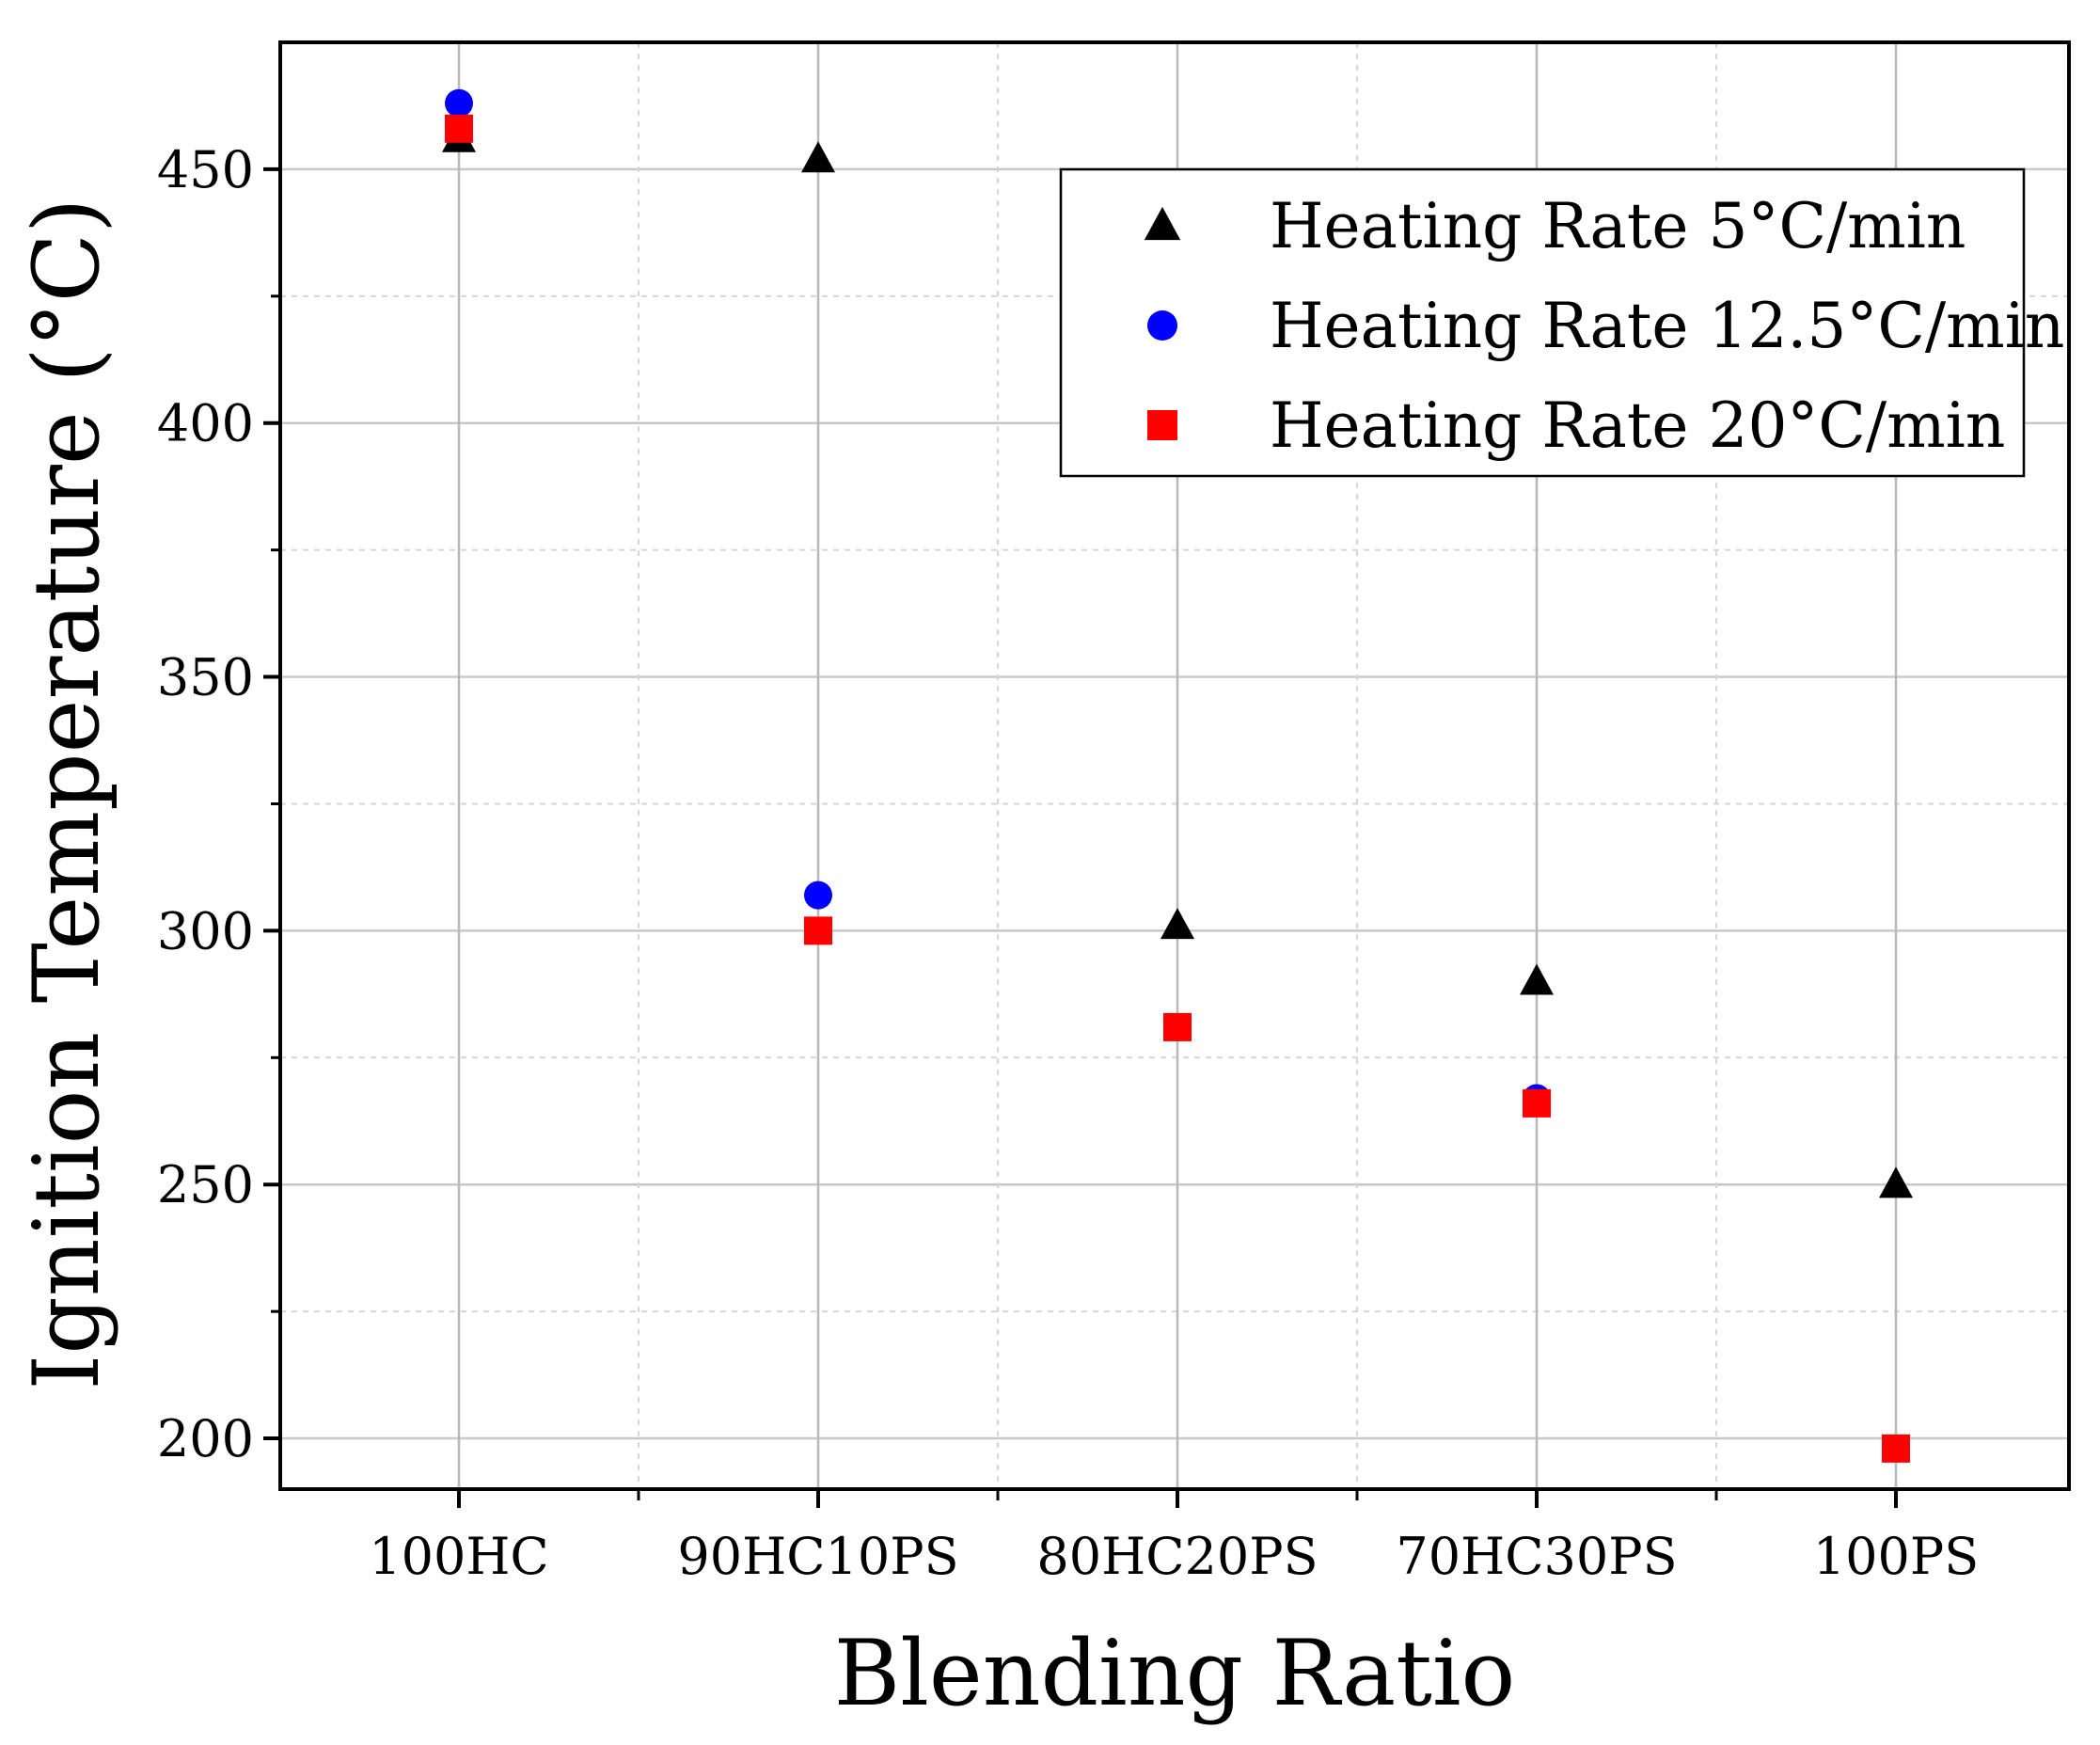  I want to click on legend-marker-circle, so click(1162, 326).